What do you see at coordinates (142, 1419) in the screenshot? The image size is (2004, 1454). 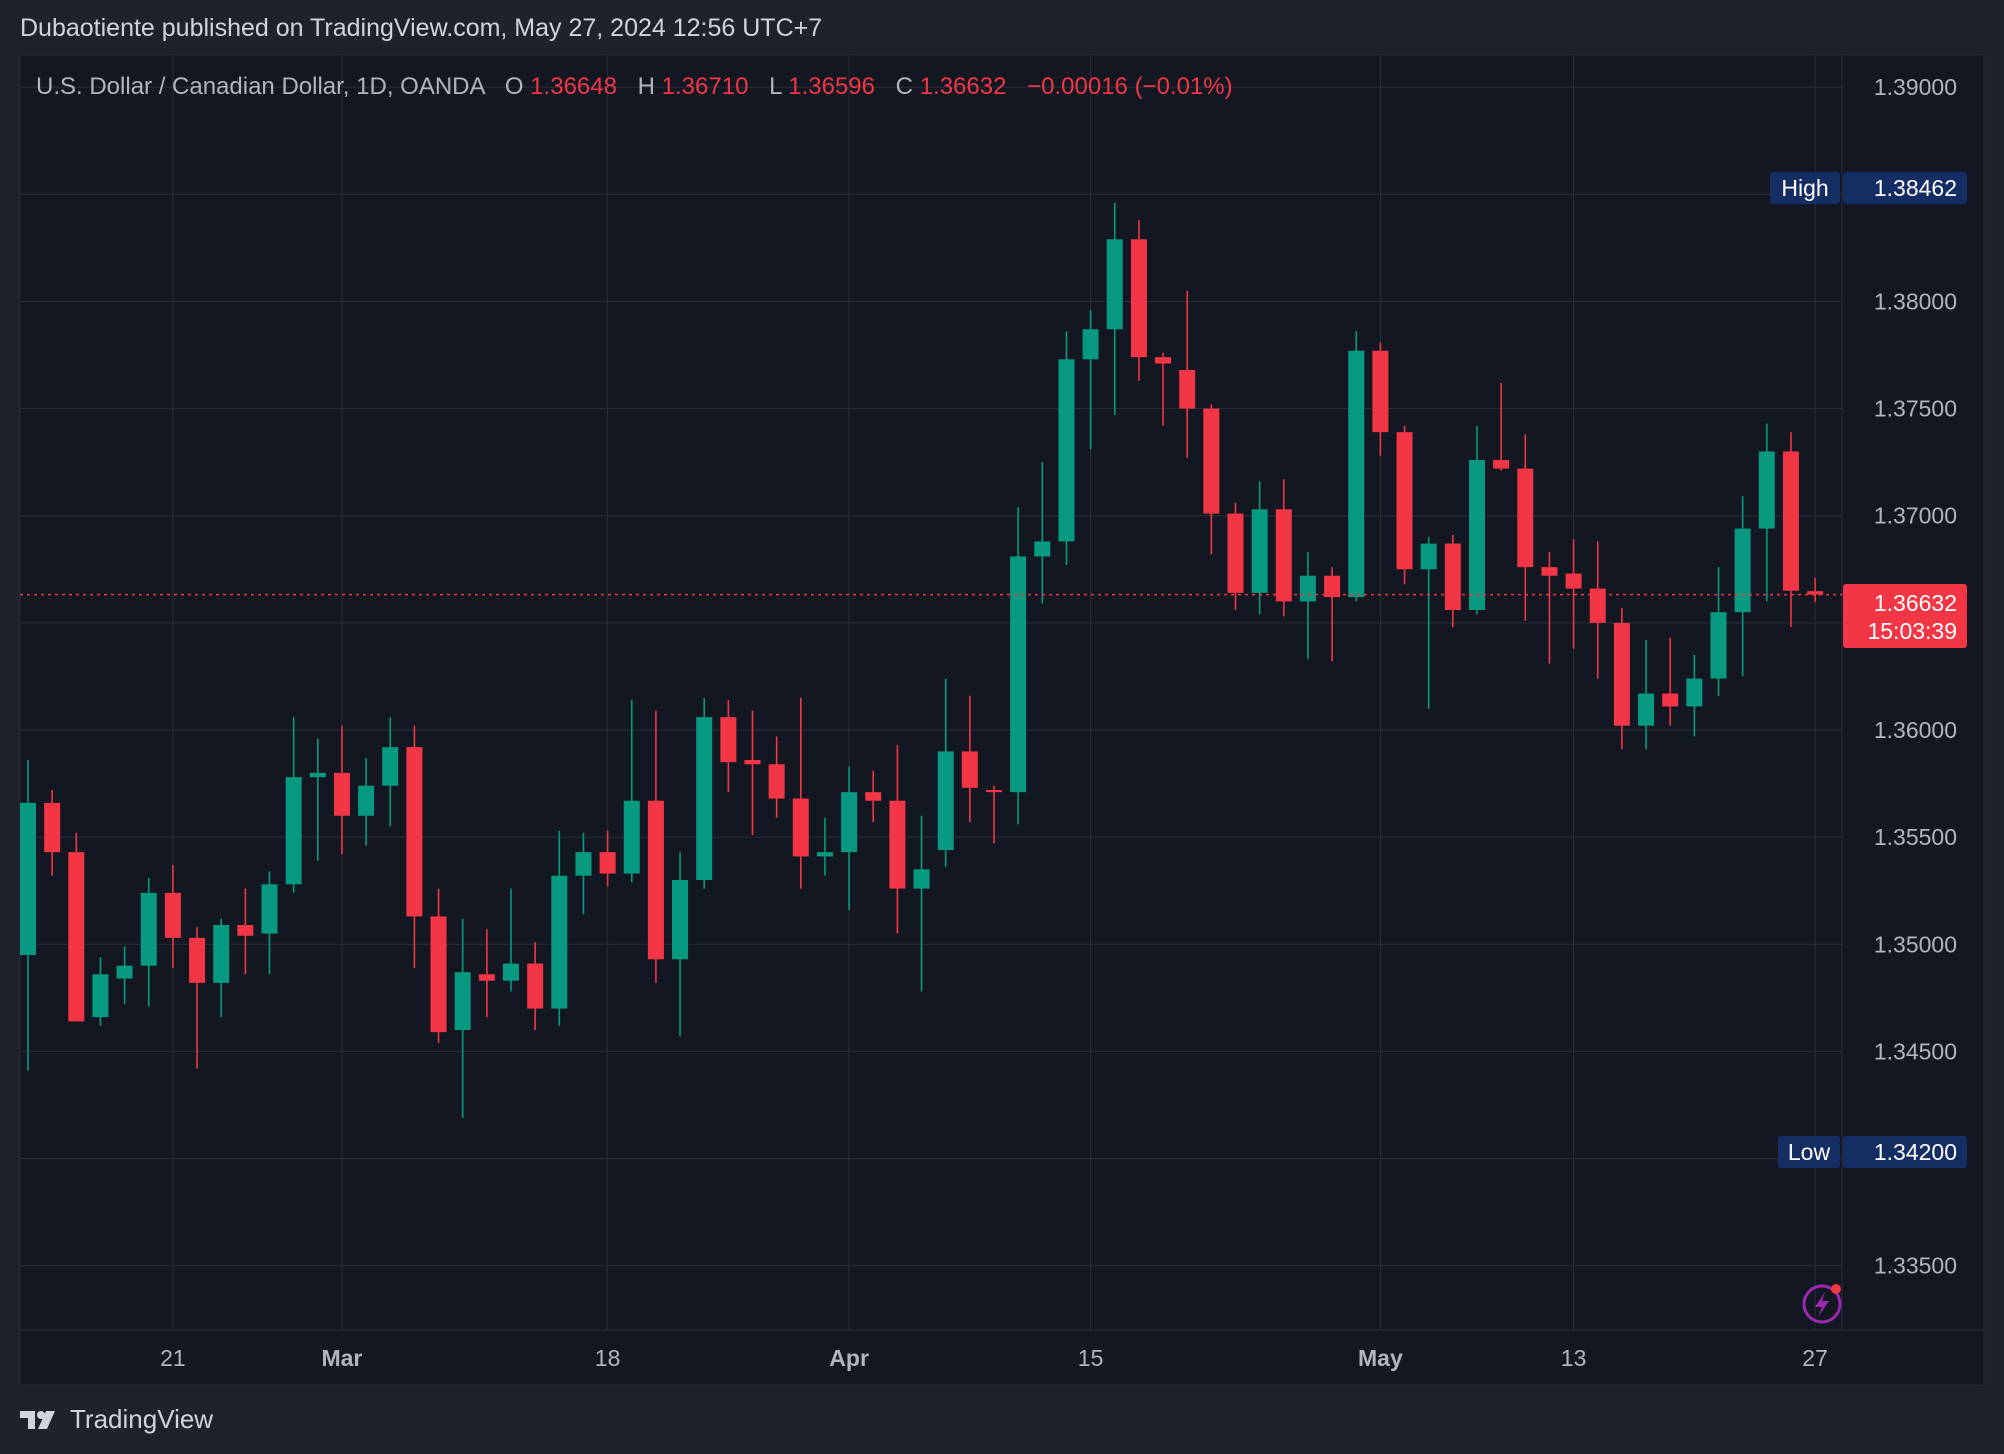 I see `brand-name: TradingView` at bounding box center [142, 1419].